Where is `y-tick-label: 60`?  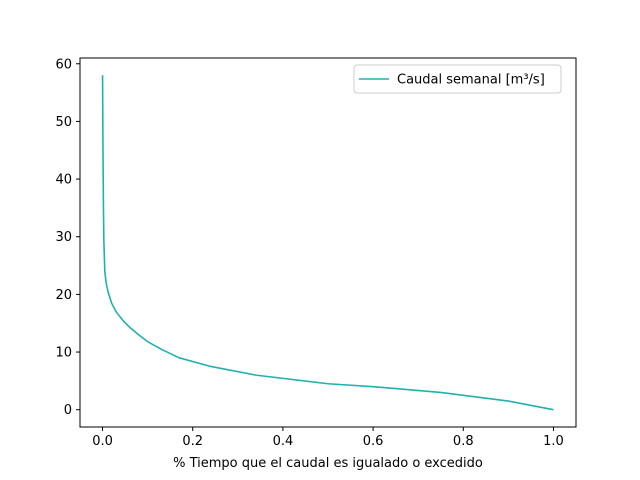 y-tick-label: 60 is located at coordinates (63, 64).